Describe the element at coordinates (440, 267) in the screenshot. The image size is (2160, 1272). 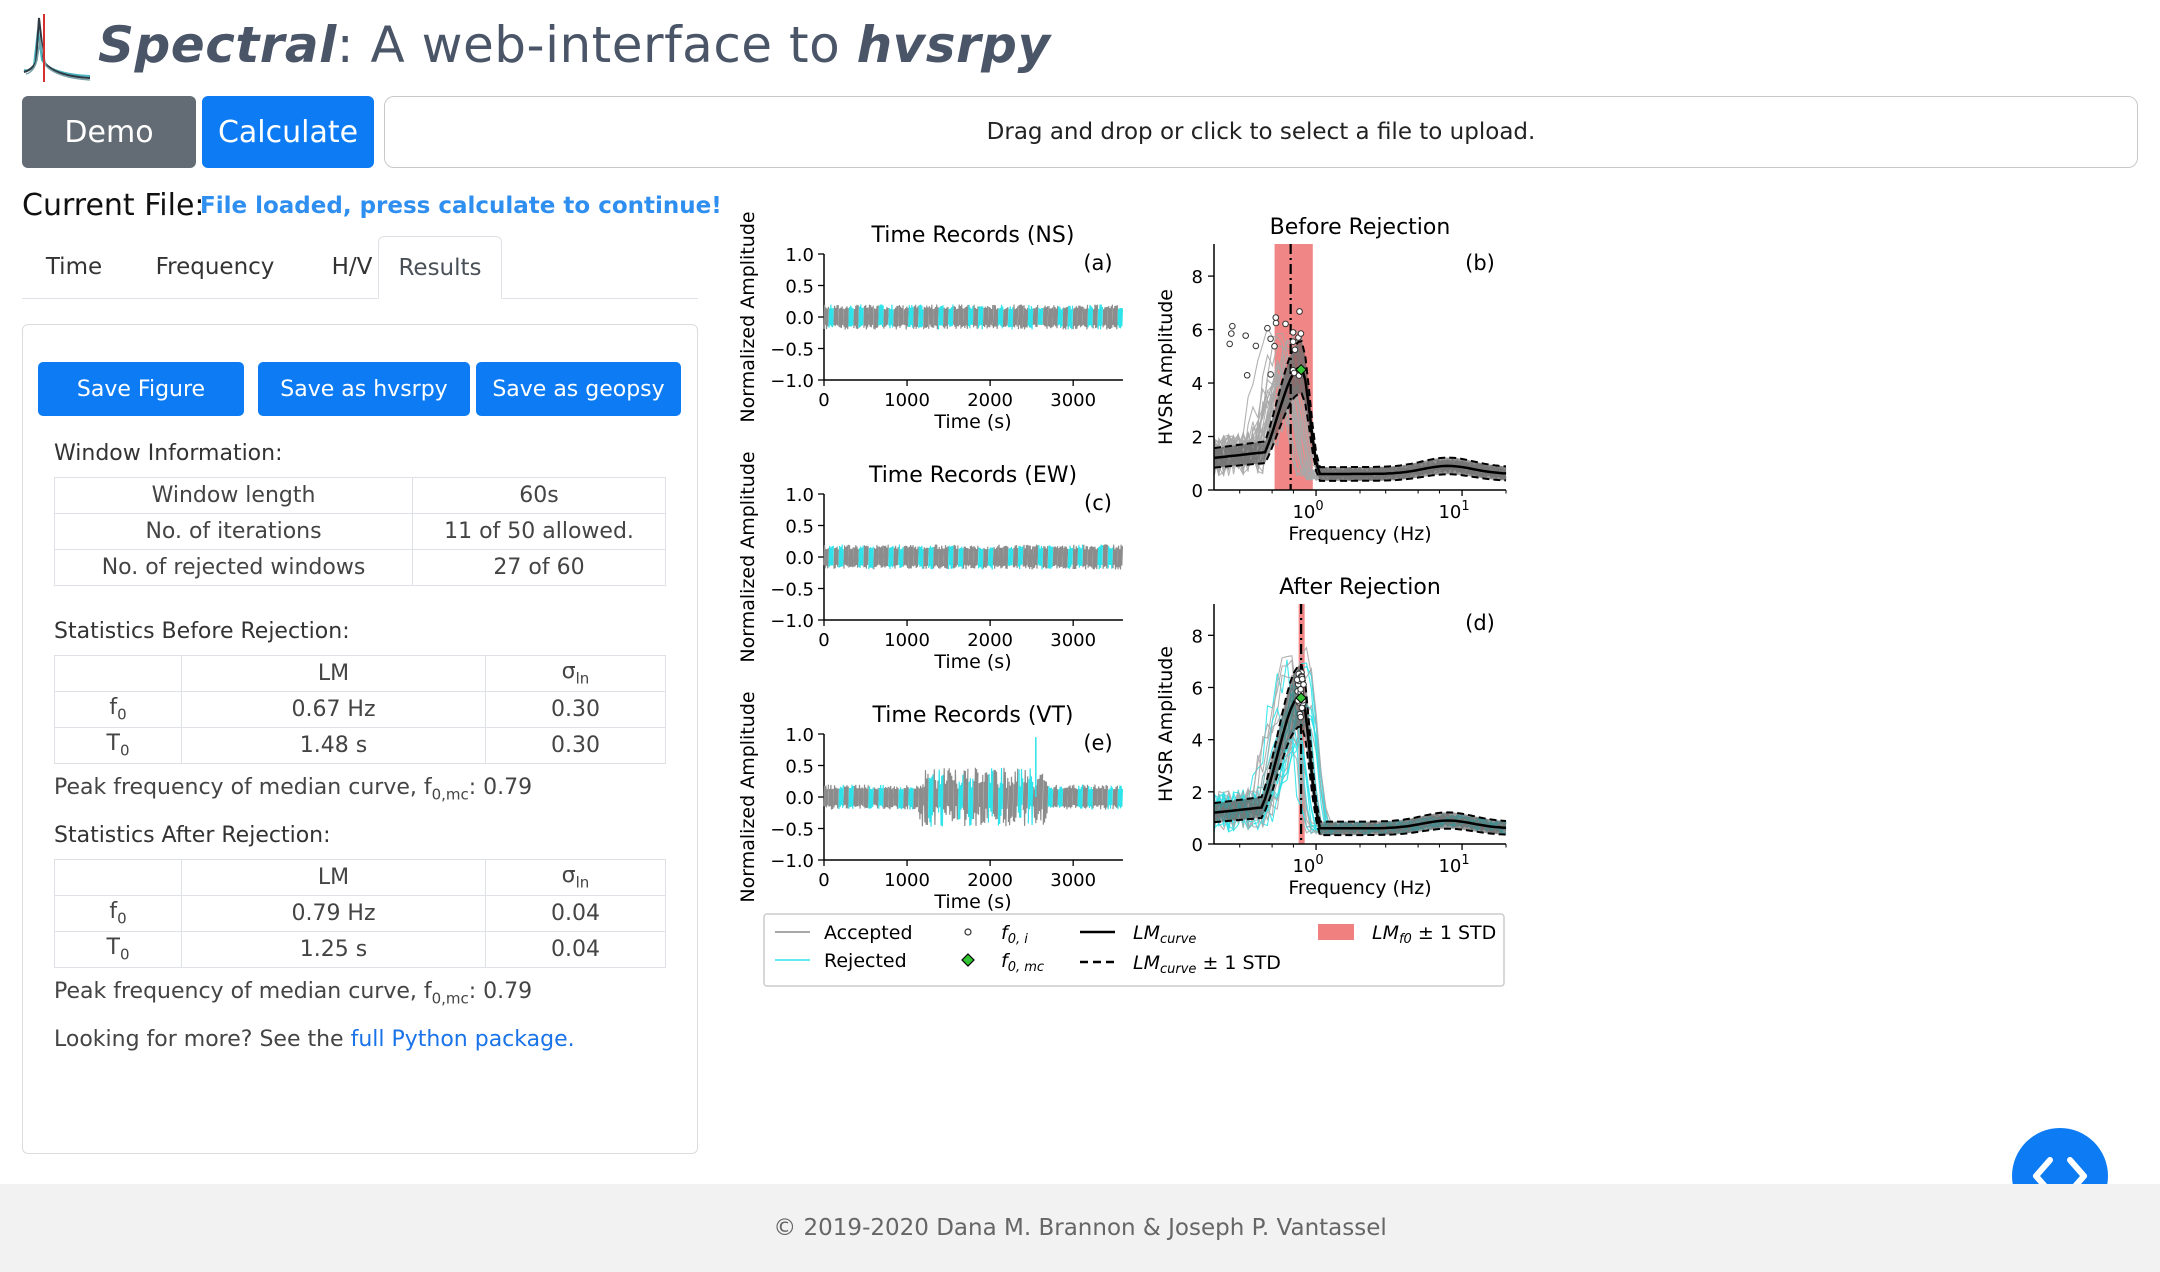
I see `tab-results: Results` at that location.